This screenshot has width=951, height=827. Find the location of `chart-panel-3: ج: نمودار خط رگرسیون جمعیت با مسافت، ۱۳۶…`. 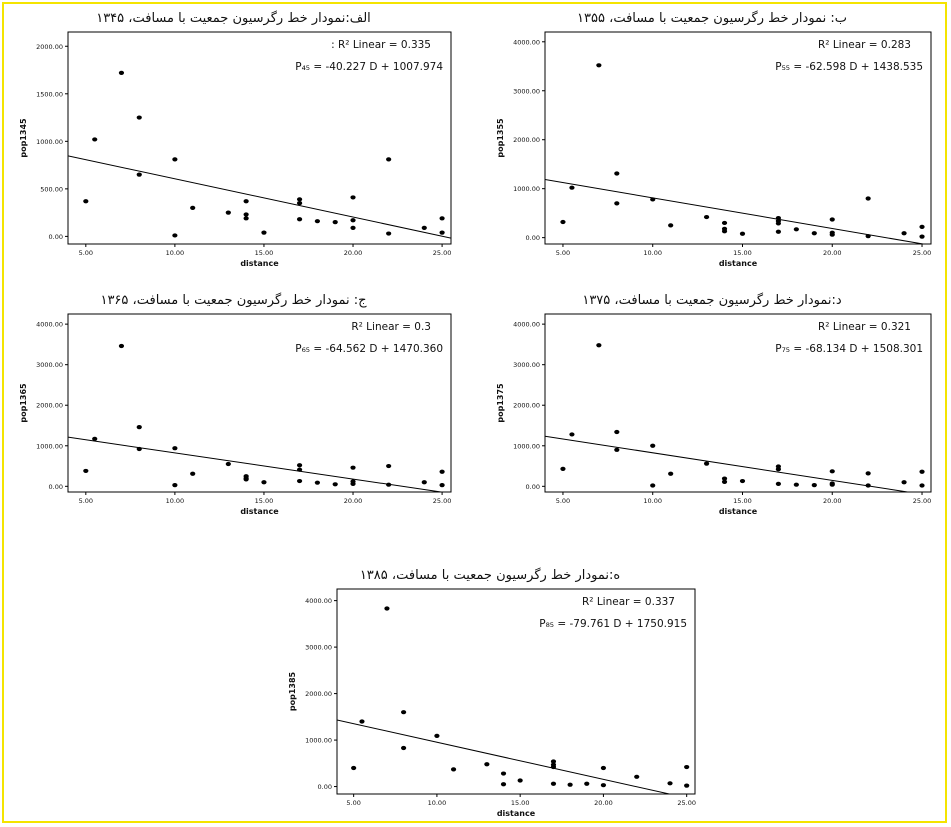

chart-panel-3: ج: نمودار خط رگرسیون جمعیت با مسافت، ۱۳۶… is located at coordinates (235, 404).